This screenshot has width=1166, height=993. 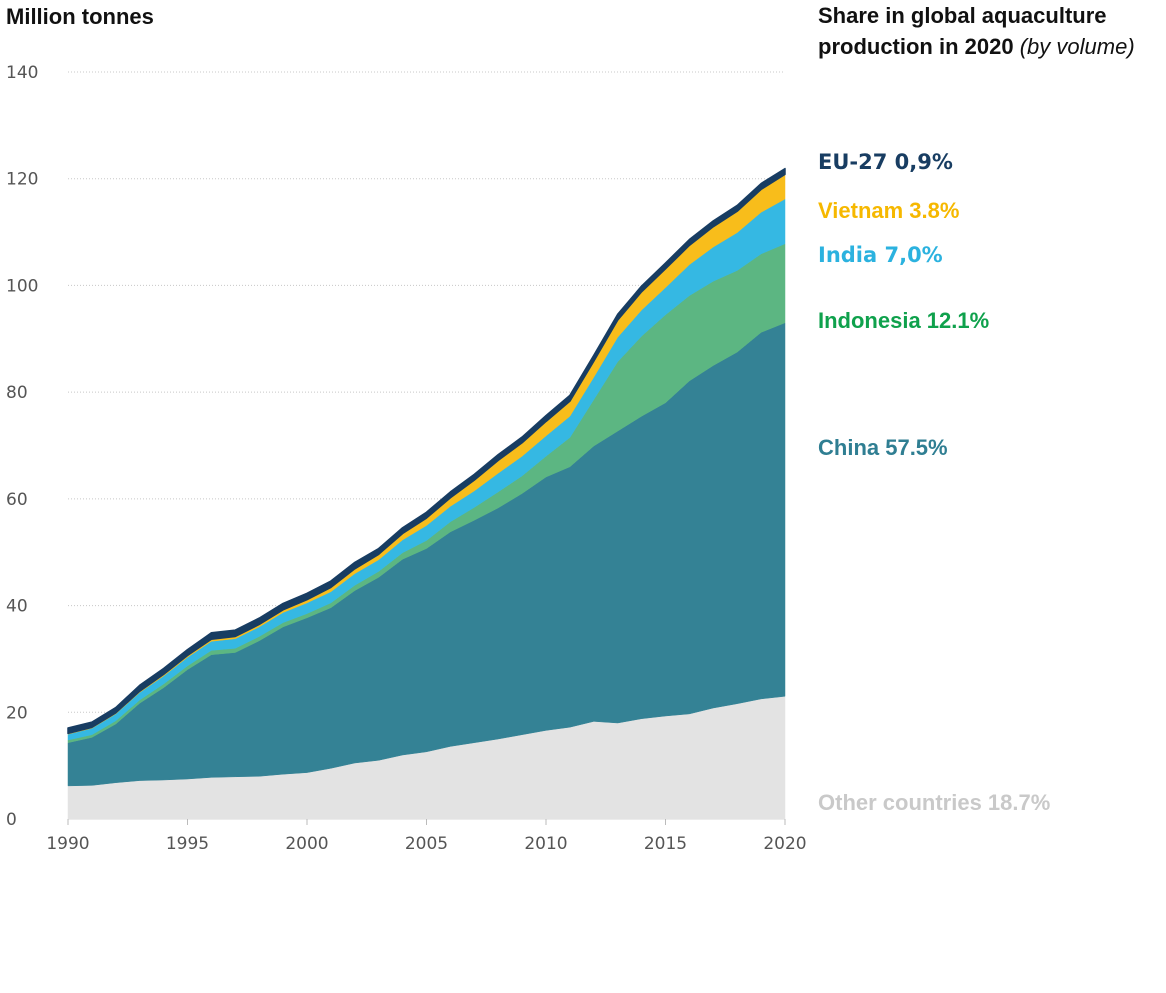 I want to click on legend-label-india: India 7,0%, so click(x=880, y=255).